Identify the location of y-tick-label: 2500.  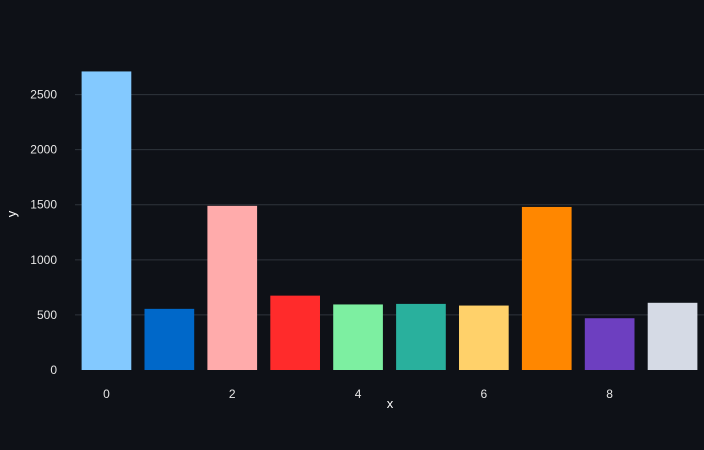
(43, 95).